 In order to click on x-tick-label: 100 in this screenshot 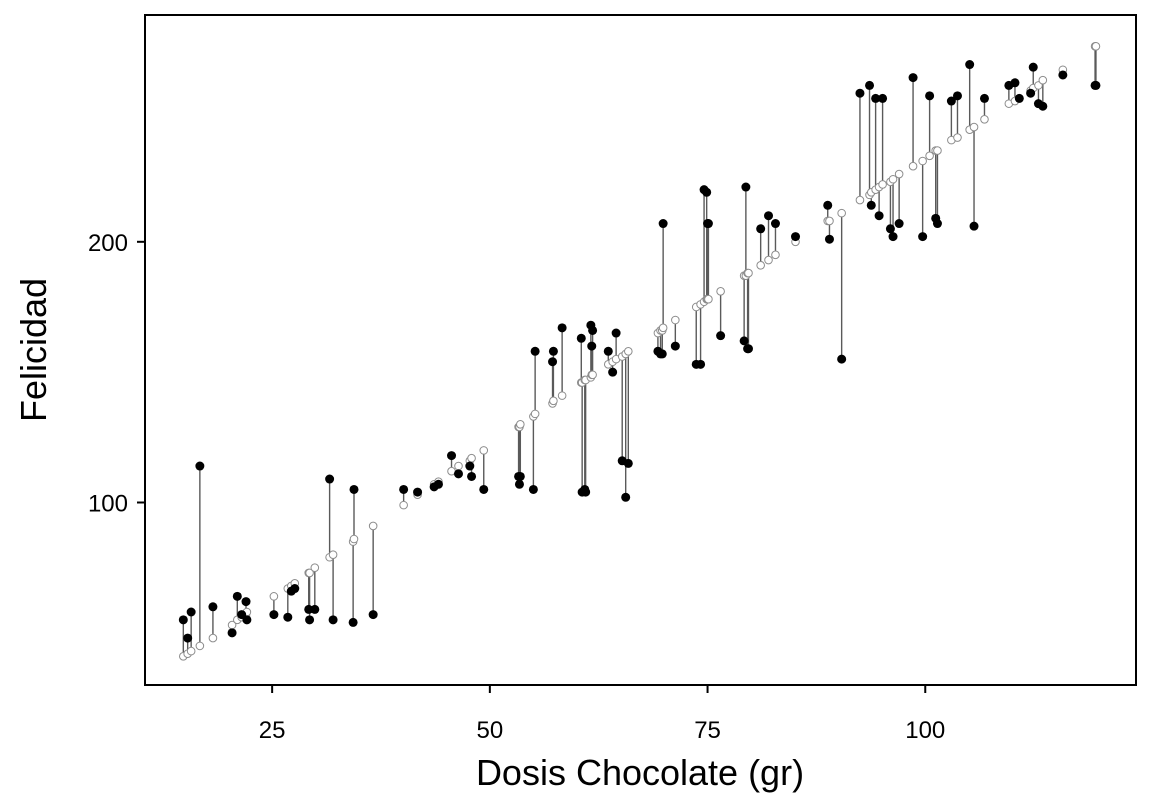, I will do `click(925, 730)`.